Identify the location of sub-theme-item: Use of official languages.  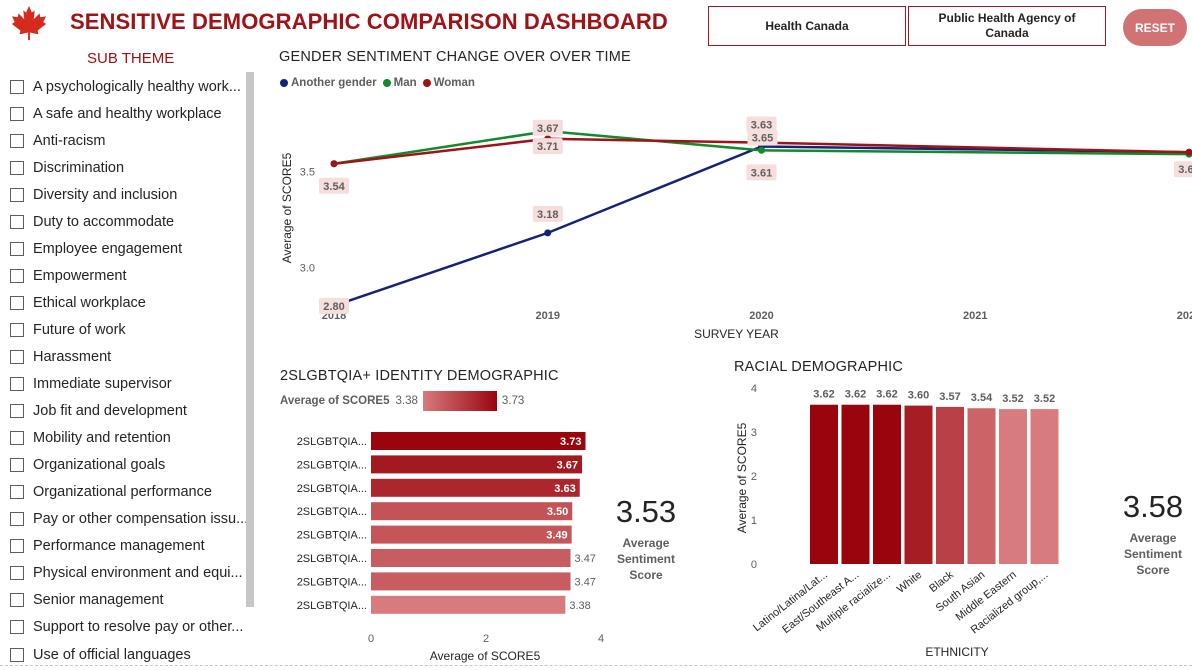
(130, 654).